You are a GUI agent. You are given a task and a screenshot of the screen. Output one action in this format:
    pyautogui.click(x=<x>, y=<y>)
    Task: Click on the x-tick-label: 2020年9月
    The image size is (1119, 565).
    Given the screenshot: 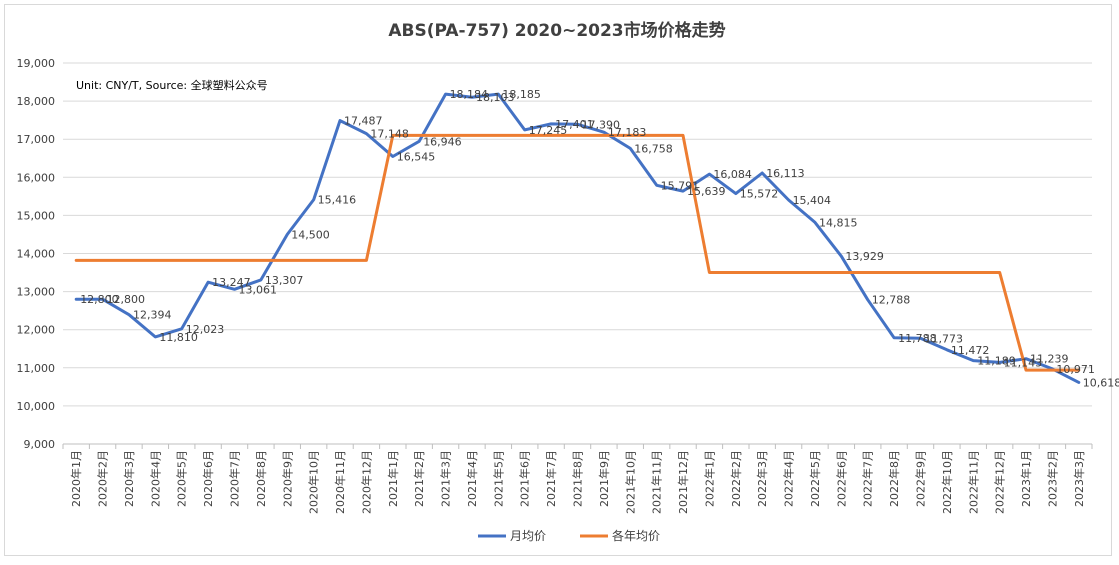 What is the action you would take?
    pyautogui.click(x=287, y=478)
    